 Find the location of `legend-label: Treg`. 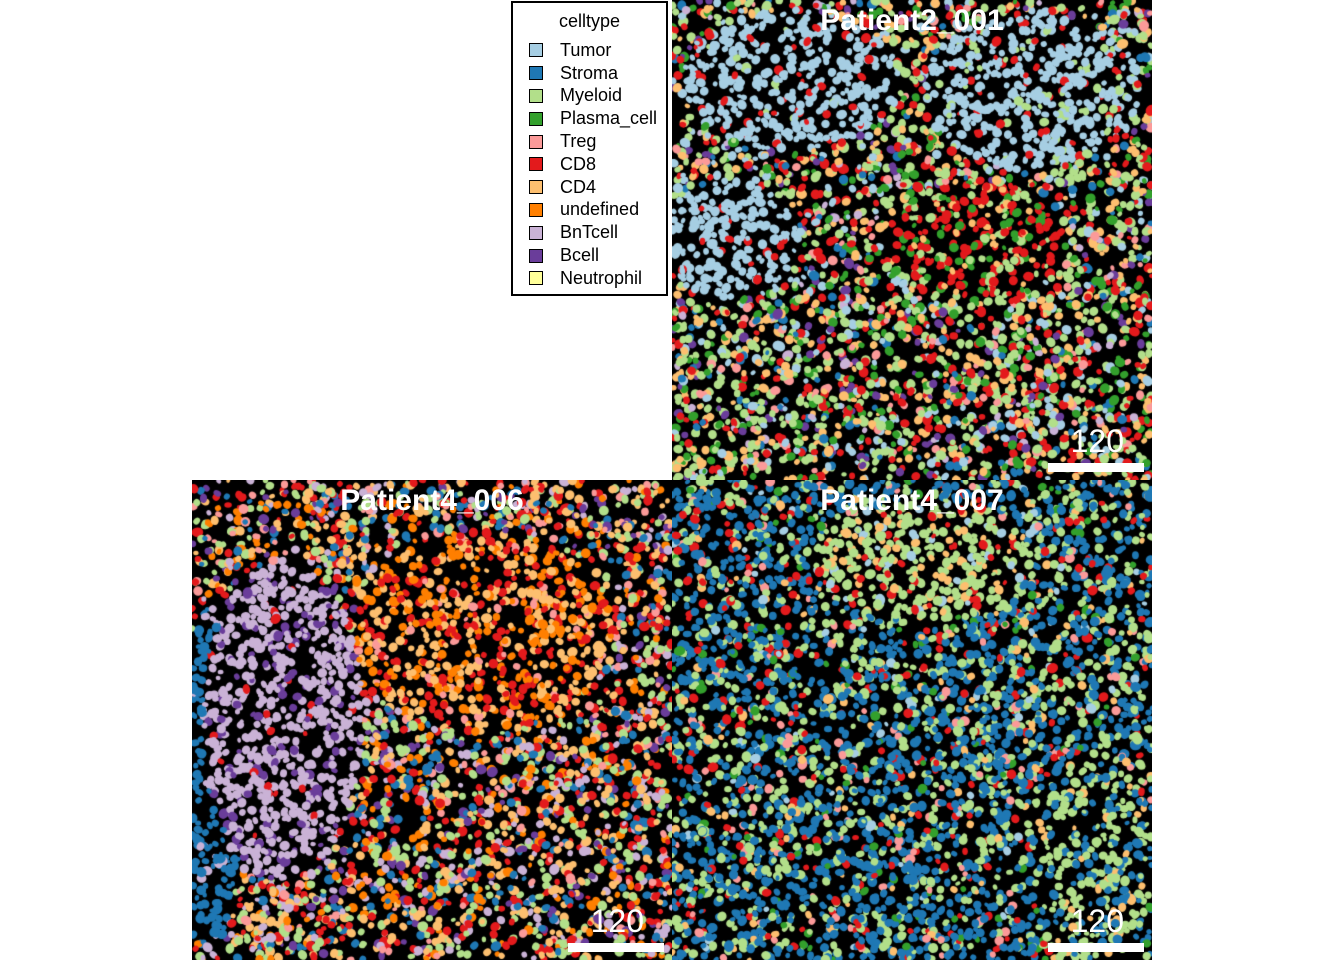

legend-label: Treg is located at coordinates (578, 141).